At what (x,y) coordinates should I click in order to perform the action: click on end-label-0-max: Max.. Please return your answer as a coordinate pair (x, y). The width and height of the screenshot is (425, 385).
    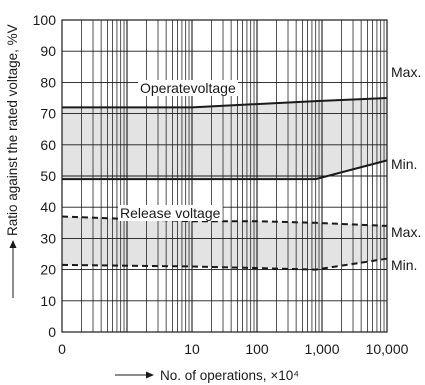
    Looking at the image, I should click on (406, 72).